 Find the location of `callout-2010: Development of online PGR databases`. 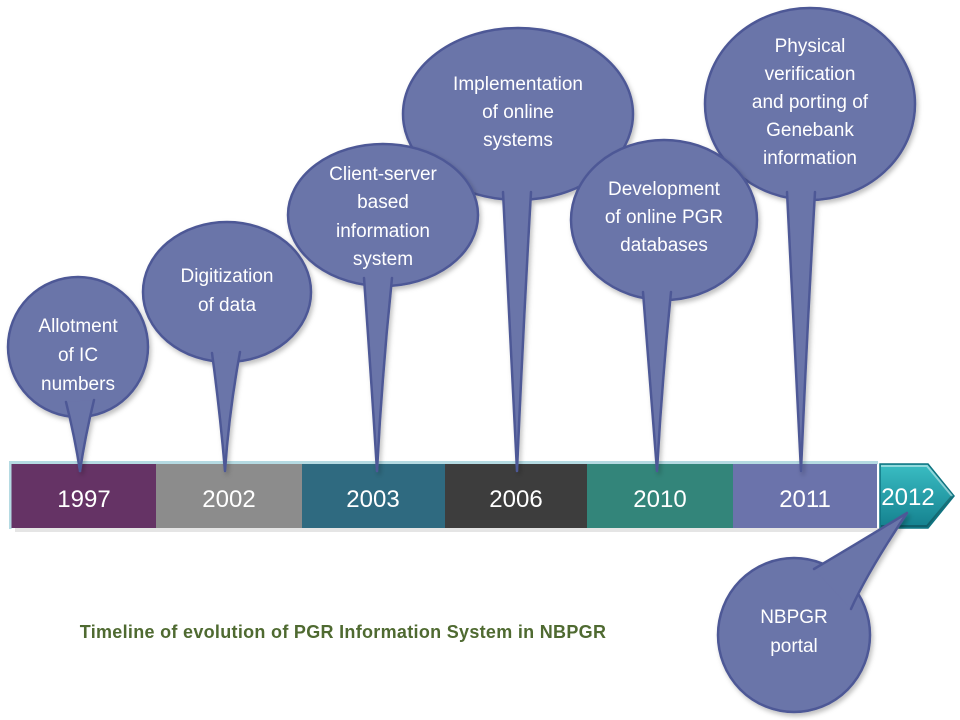

callout-2010: Development of online PGR databases is located at coordinates (664, 305).